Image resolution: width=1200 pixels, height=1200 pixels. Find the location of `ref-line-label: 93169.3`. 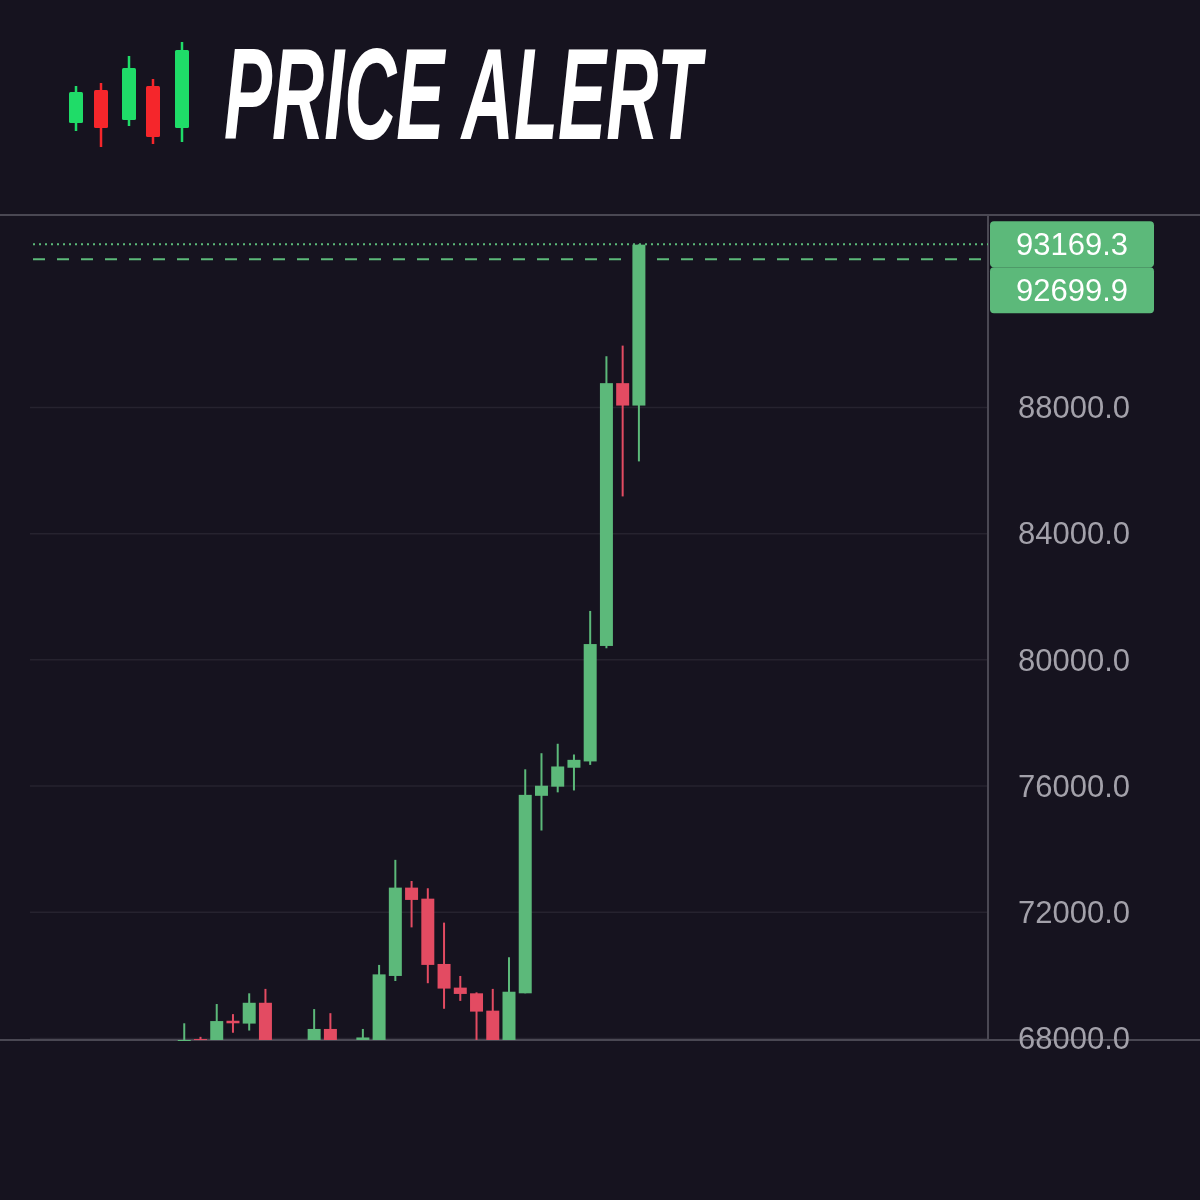

ref-line-label: 93169.3 is located at coordinates (1072, 245).